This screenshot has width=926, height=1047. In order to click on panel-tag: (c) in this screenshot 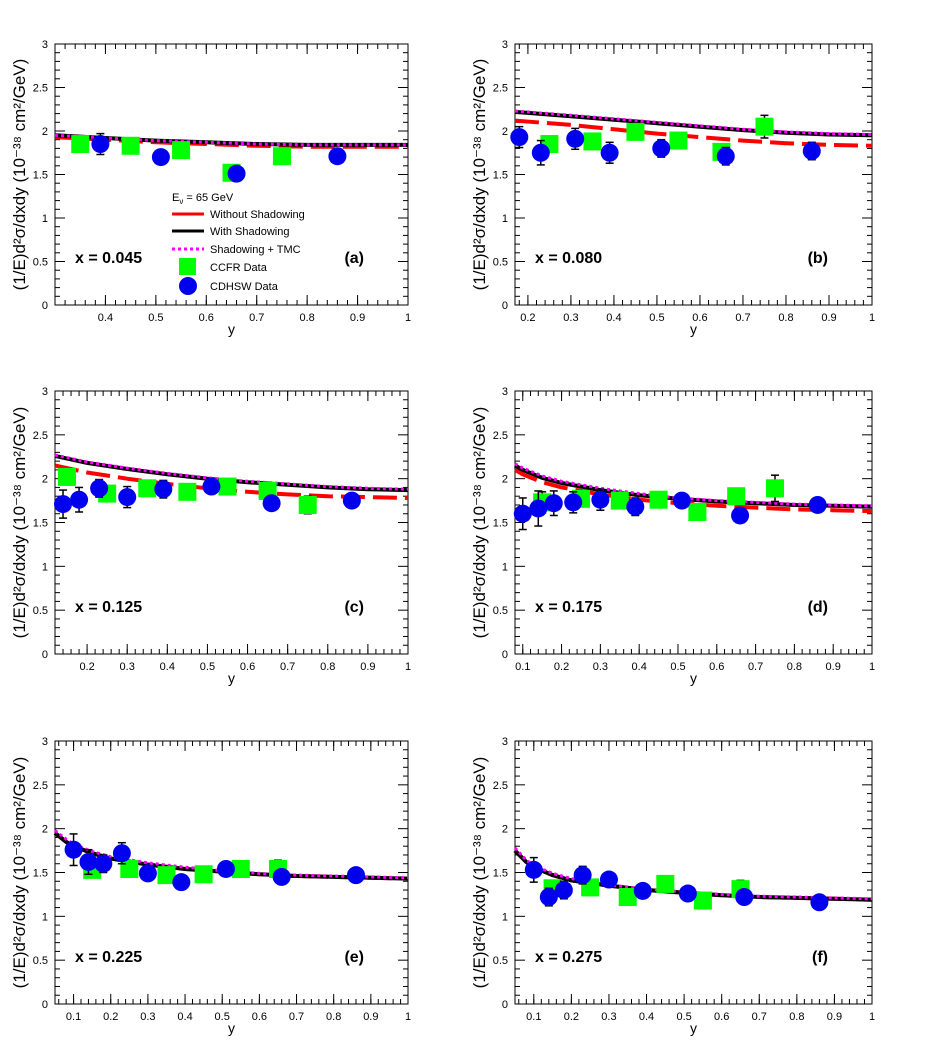, I will do `click(354, 607)`.